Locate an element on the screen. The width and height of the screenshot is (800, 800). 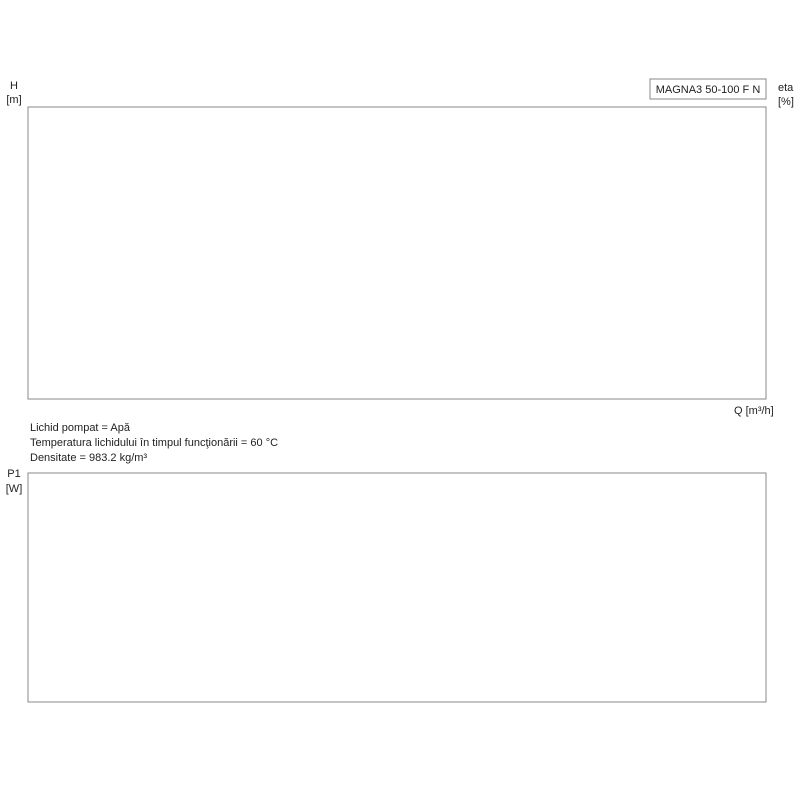
y-axis-unit: [m] is located at coordinates (13, 100).